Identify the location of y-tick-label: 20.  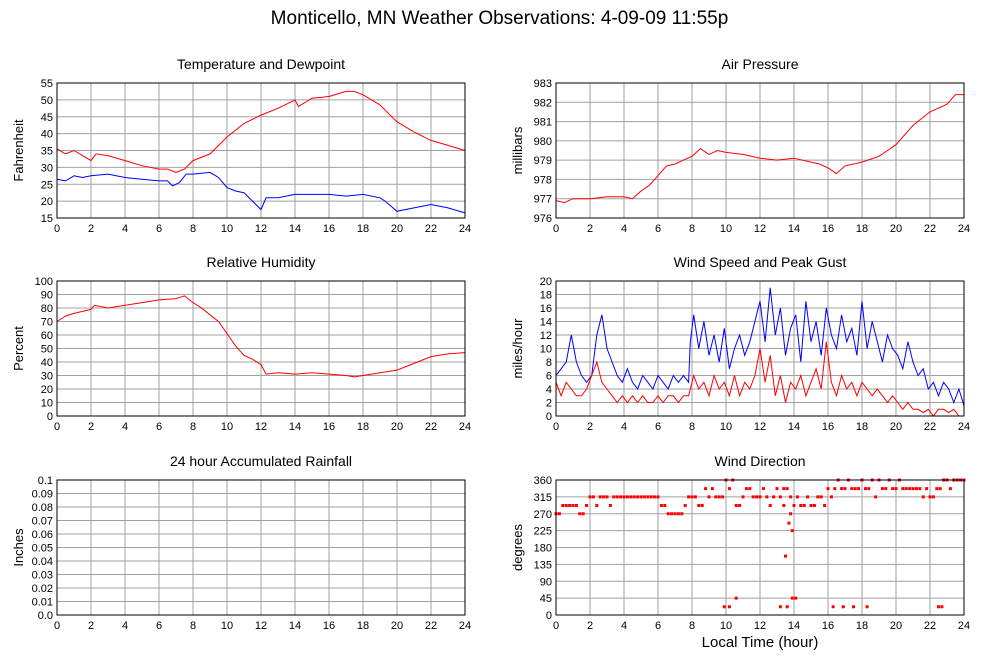
(47, 202).